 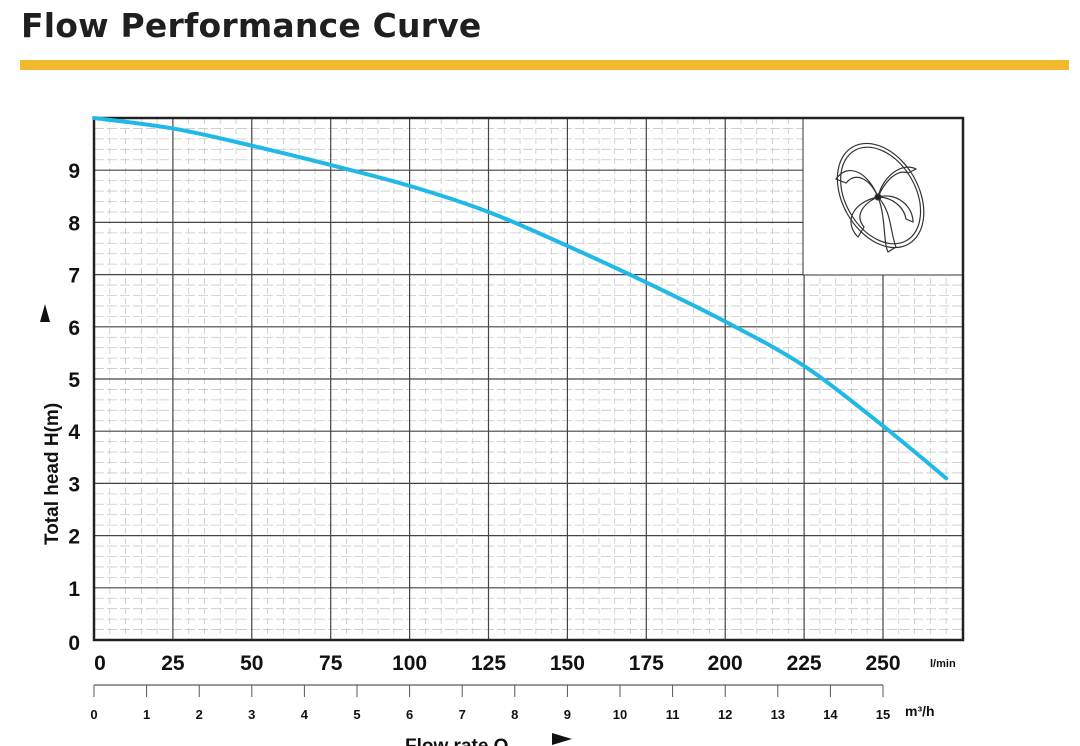 What do you see at coordinates (462, 714) in the screenshot?
I see `x2-tick-label: 7` at bounding box center [462, 714].